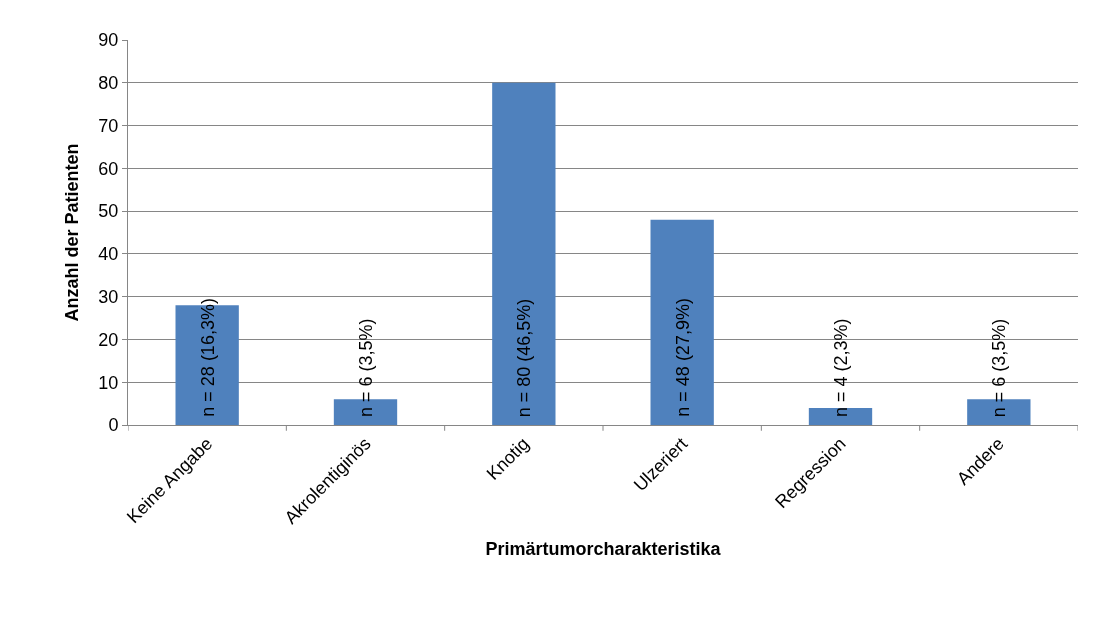 The image size is (1101, 642). Describe the element at coordinates (108, 339) in the screenshot. I see `y-tick-label: 20` at that location.